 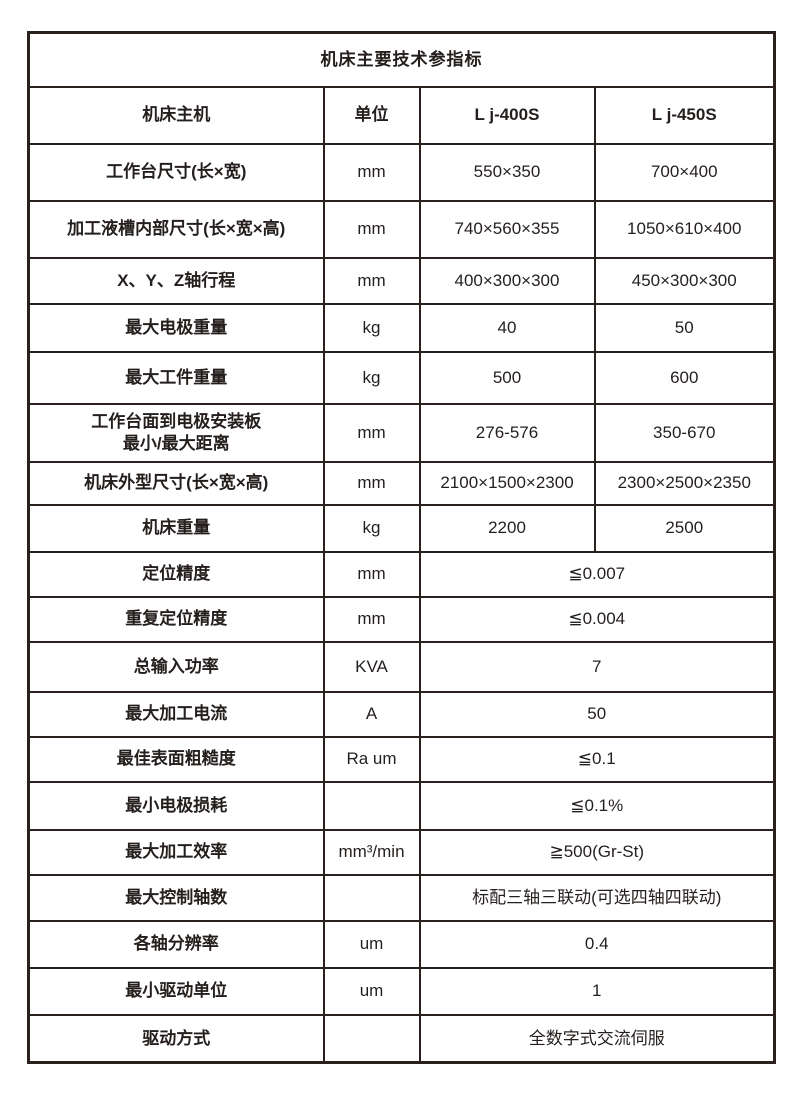 What do you see at coordinates (371, 852) in the screenshot?
I see `row-unit-cell: mm³/min` at bounding box center [371, 852].